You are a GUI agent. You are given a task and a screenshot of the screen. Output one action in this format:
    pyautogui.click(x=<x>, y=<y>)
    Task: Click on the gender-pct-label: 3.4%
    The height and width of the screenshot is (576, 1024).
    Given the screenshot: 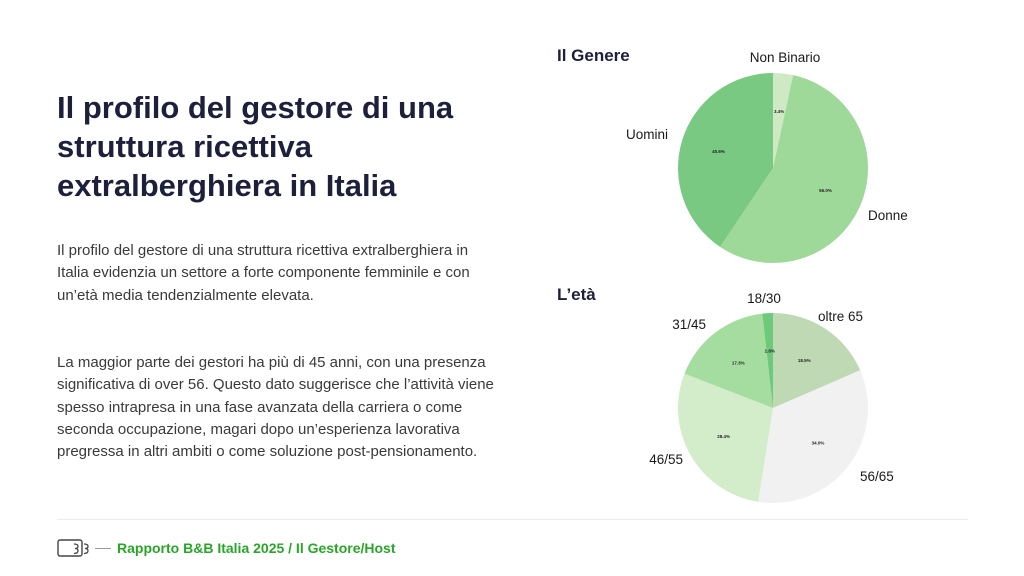 What is the action you would take?
    pyautogui.click(x=779, y=111)
    